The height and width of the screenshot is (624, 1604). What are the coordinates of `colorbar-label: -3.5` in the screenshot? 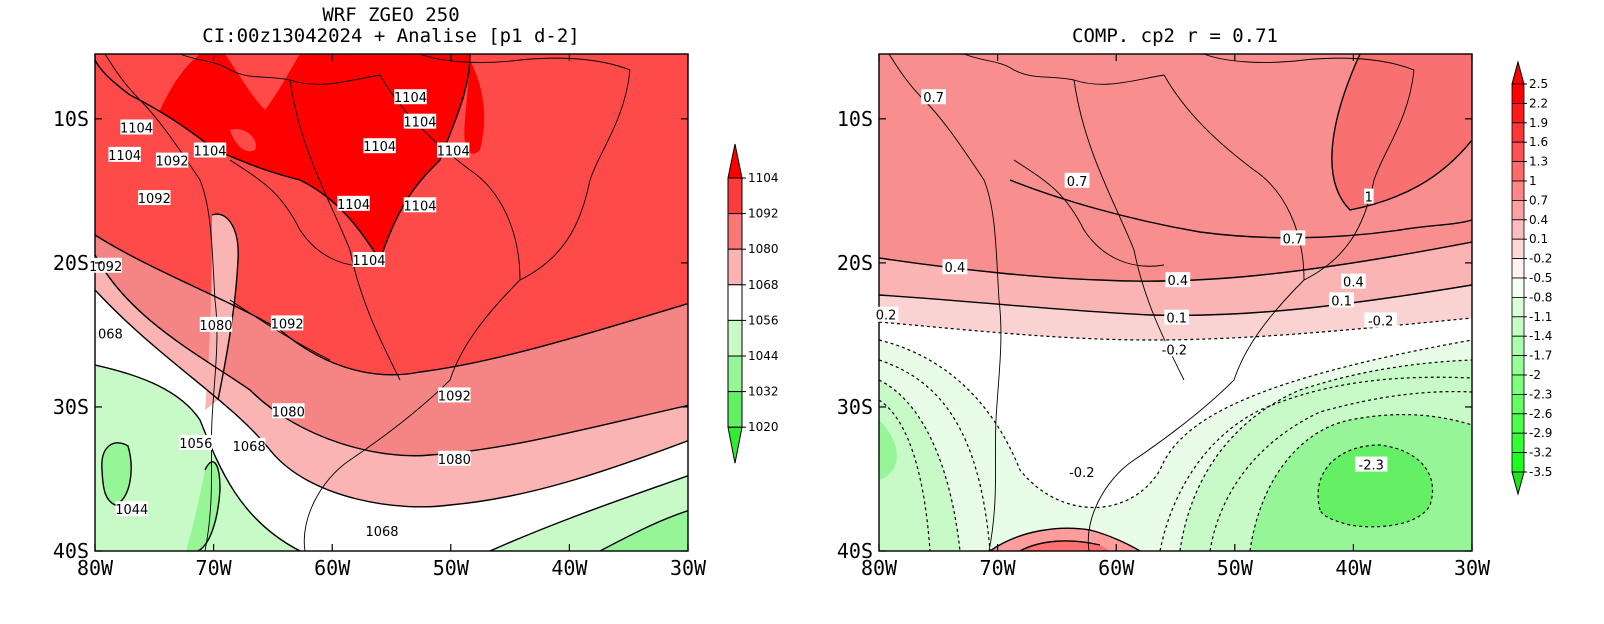 It's located at (1540, 472).